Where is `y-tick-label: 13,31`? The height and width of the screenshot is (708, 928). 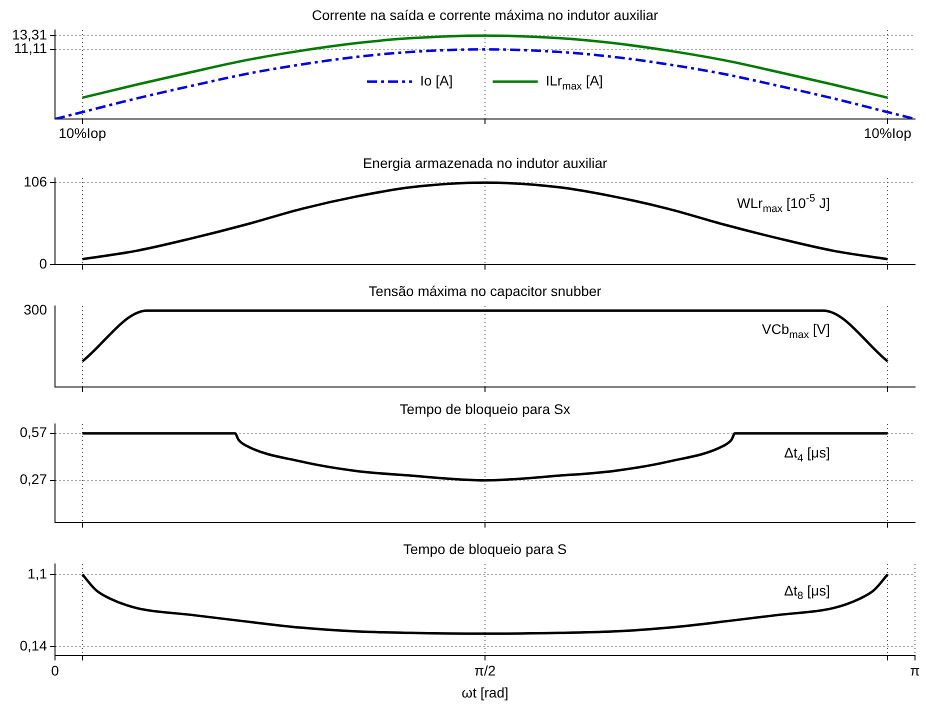 y-tick-label: 13,31 is located at coordinates (30, 34).